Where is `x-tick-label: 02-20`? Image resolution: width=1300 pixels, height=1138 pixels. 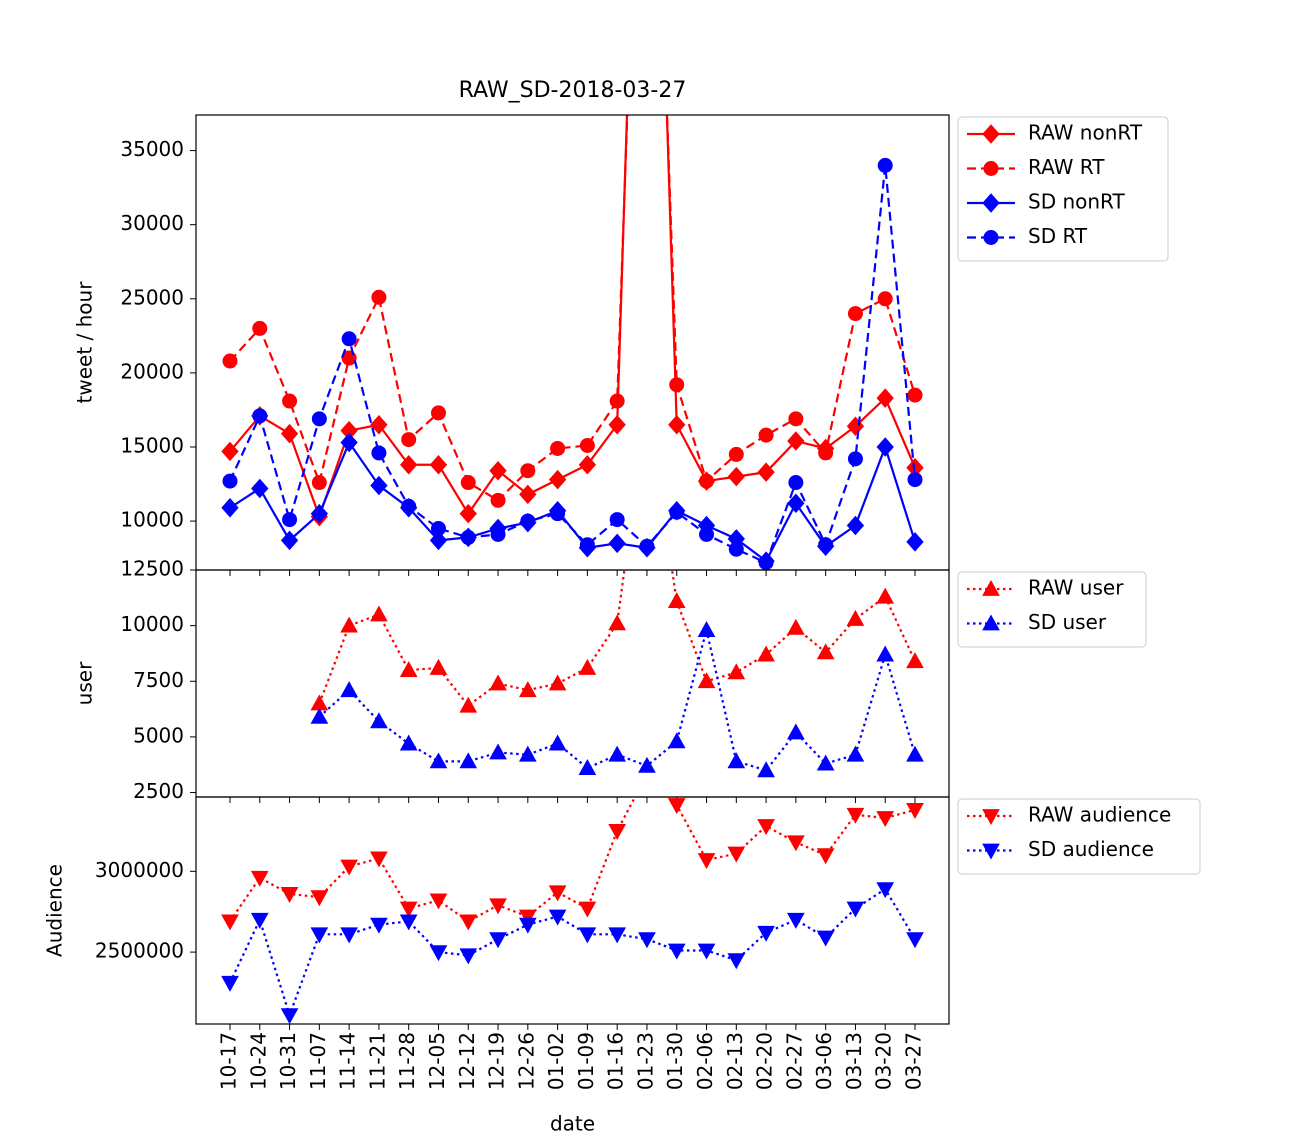 x-tick-label: 02-20 is located at coordinates (765, 1061).